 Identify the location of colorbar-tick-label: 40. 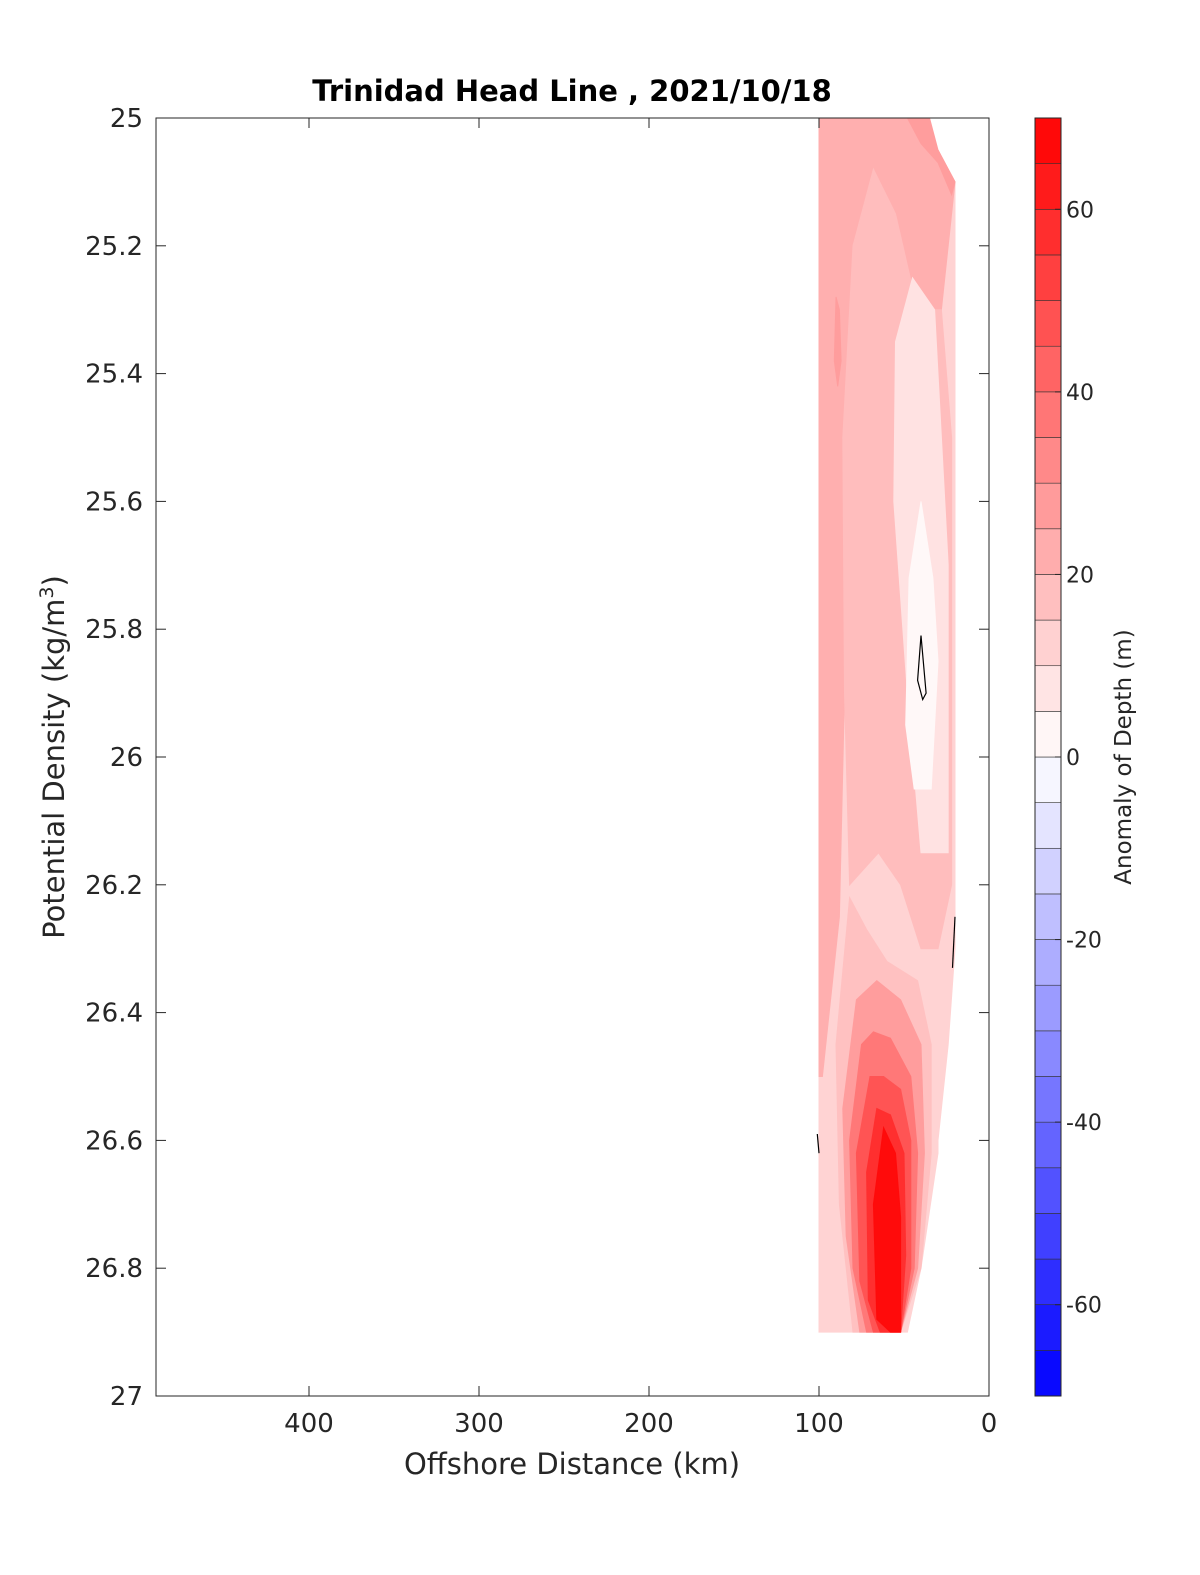
(1080, 393).